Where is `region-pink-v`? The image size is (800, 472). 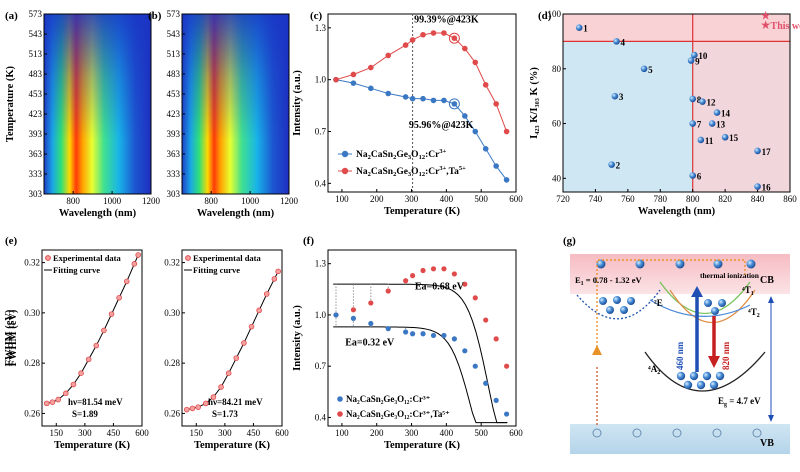
region-pink-v is located at coordinates (741, 103).